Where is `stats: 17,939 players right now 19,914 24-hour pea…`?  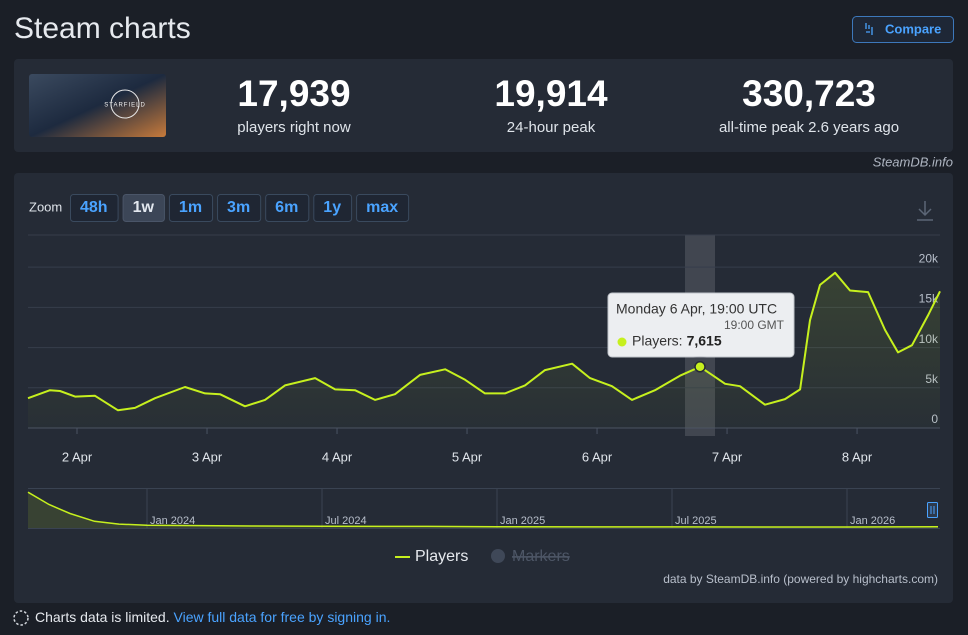 stats: 17,939 players right now 19,914 24-hour pea… is located at coordinates (568, 104).